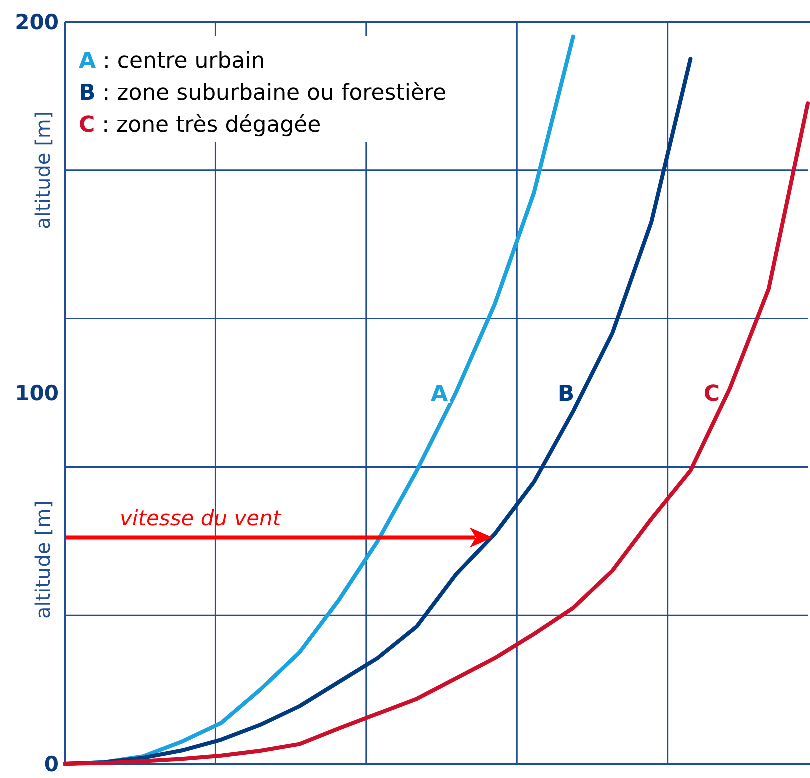  Describe the element at coordinates (439, 394) in the screenshot. I see `series-label: A` at that location.